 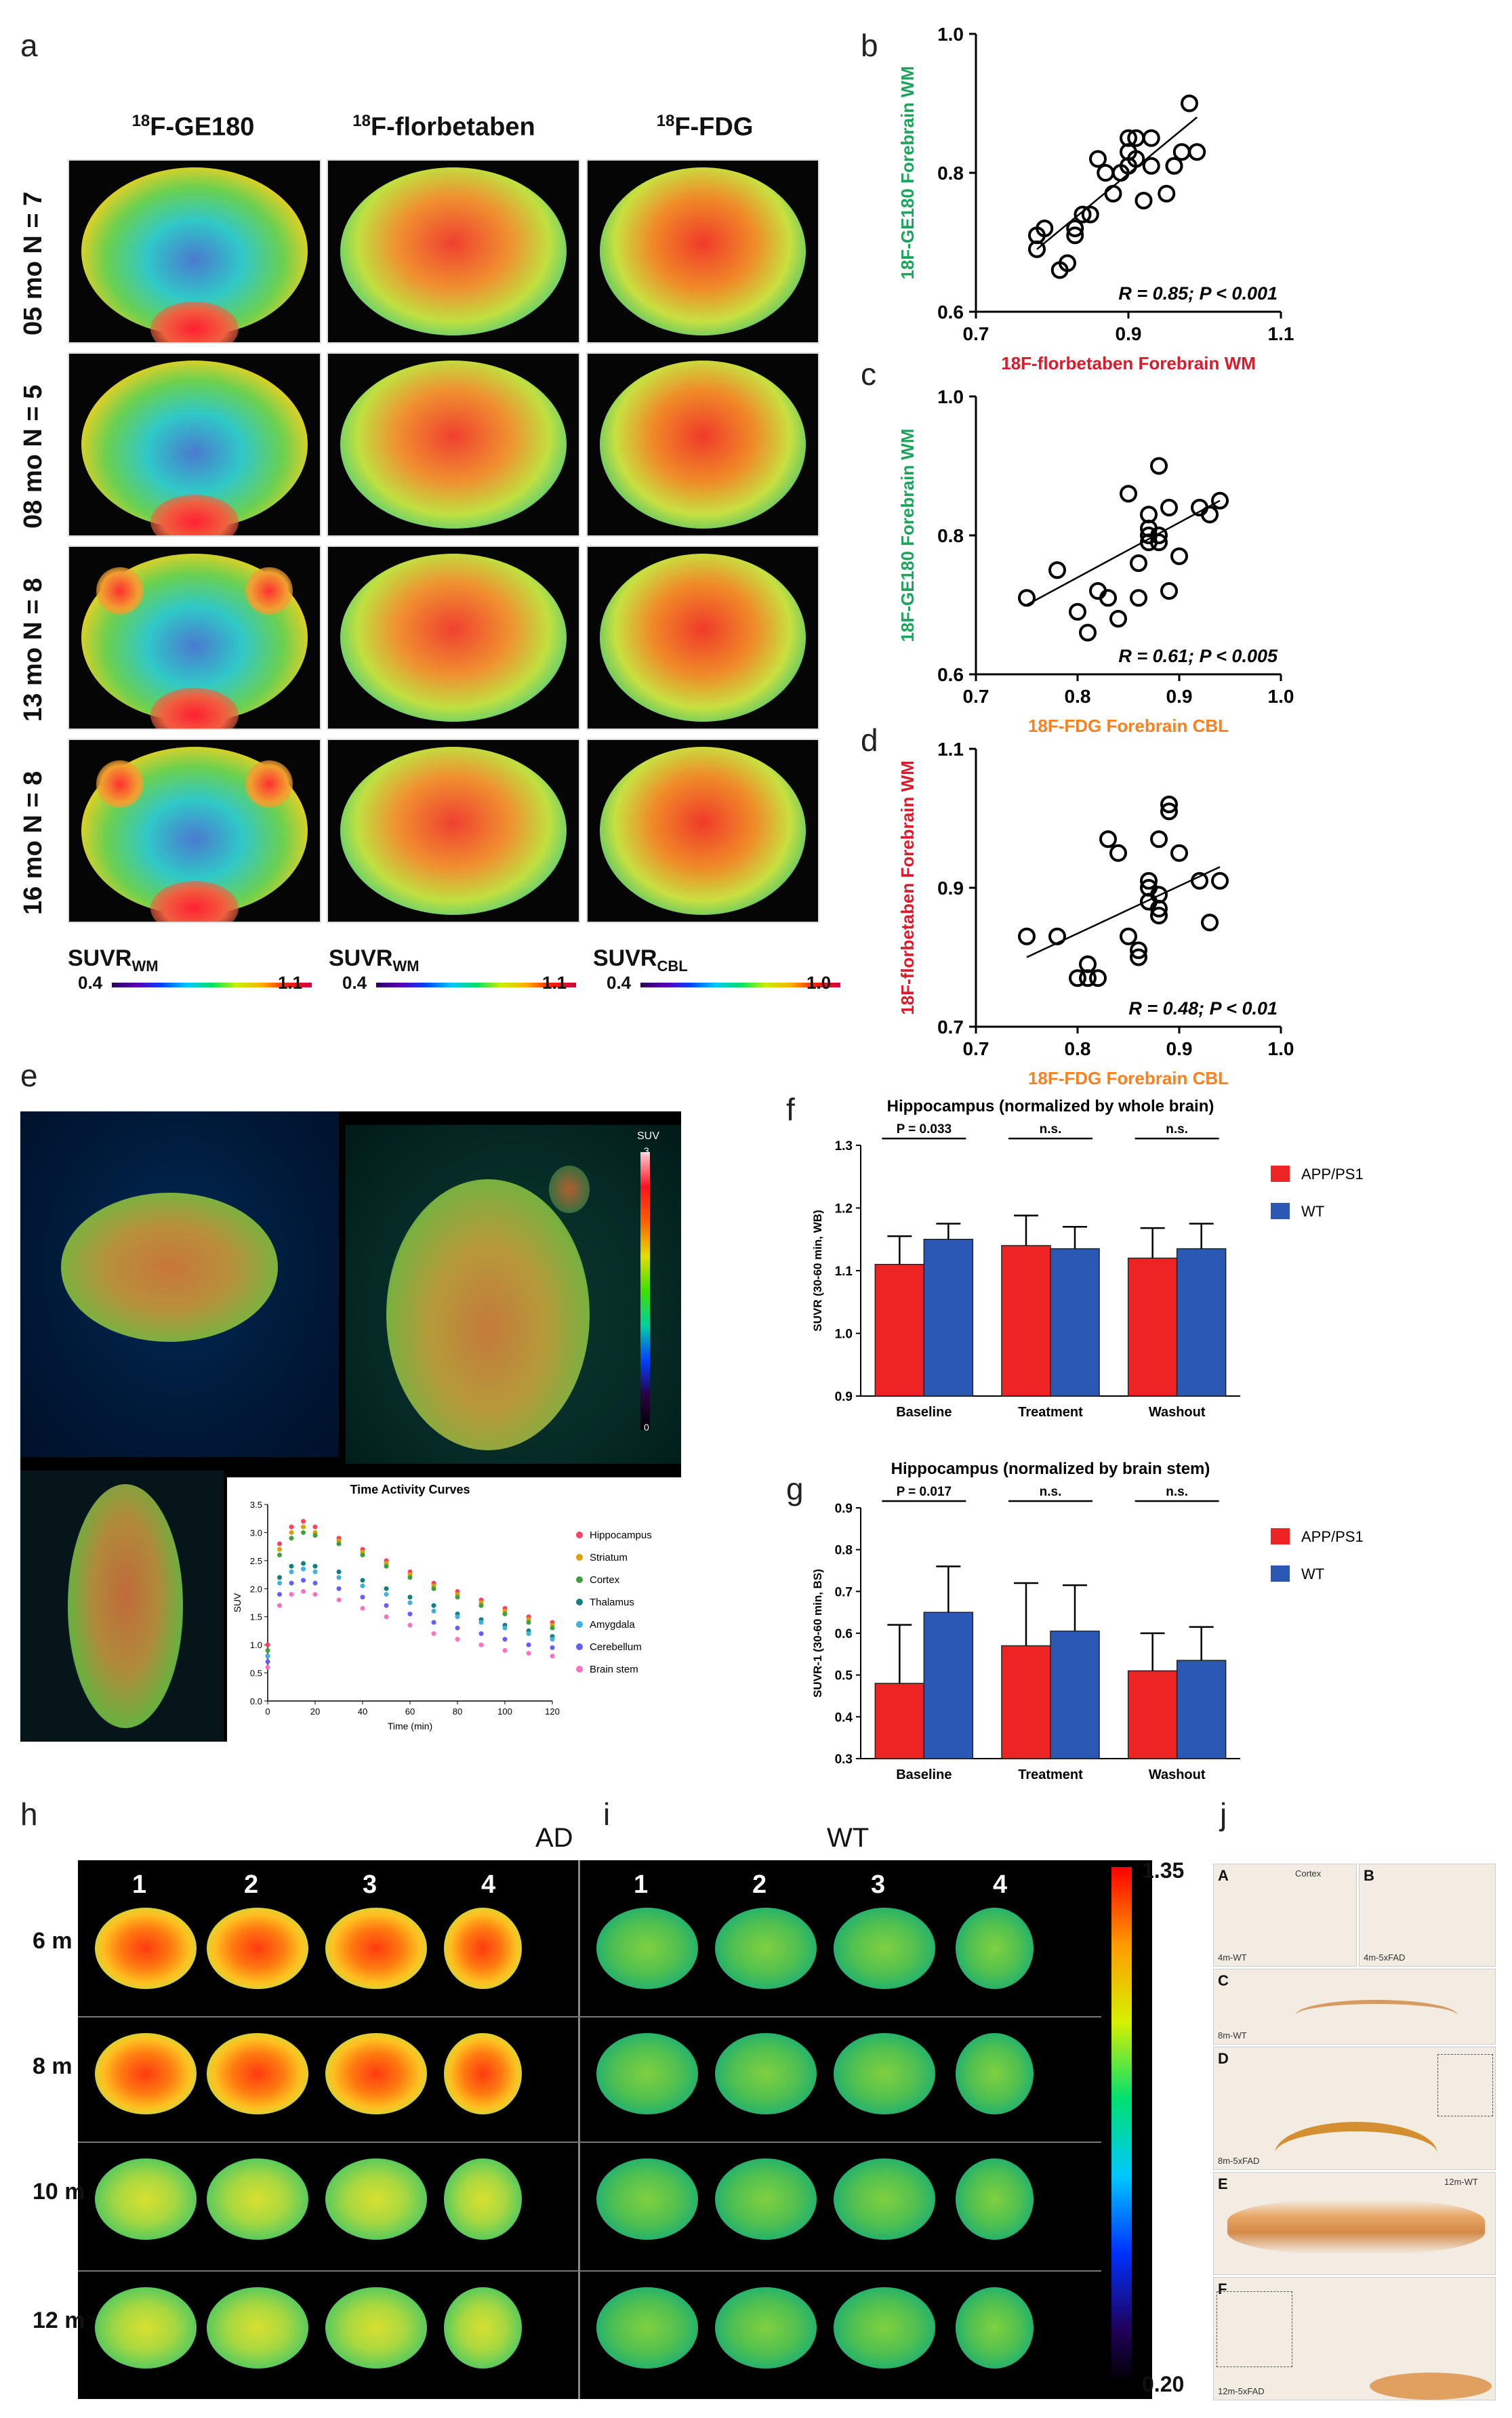 I want to click on colorbar-suv, so click(x=645, y=1291).